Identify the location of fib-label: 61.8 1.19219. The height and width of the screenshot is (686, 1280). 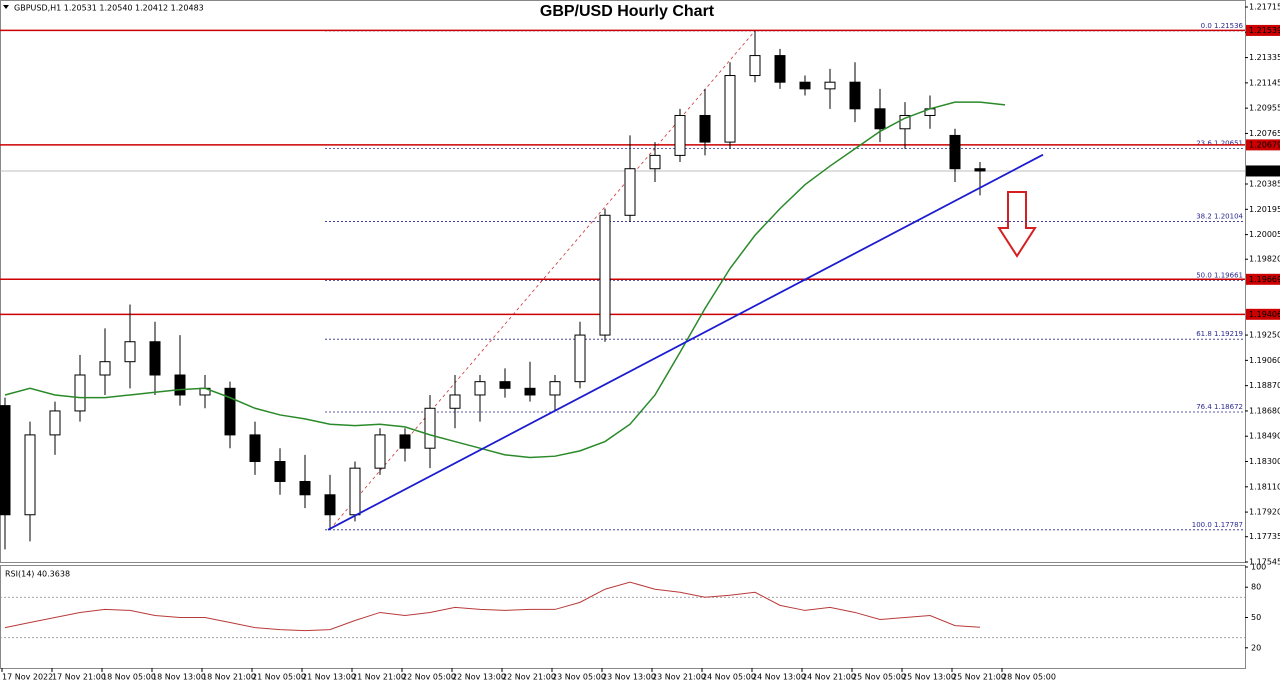
(1219, 334).